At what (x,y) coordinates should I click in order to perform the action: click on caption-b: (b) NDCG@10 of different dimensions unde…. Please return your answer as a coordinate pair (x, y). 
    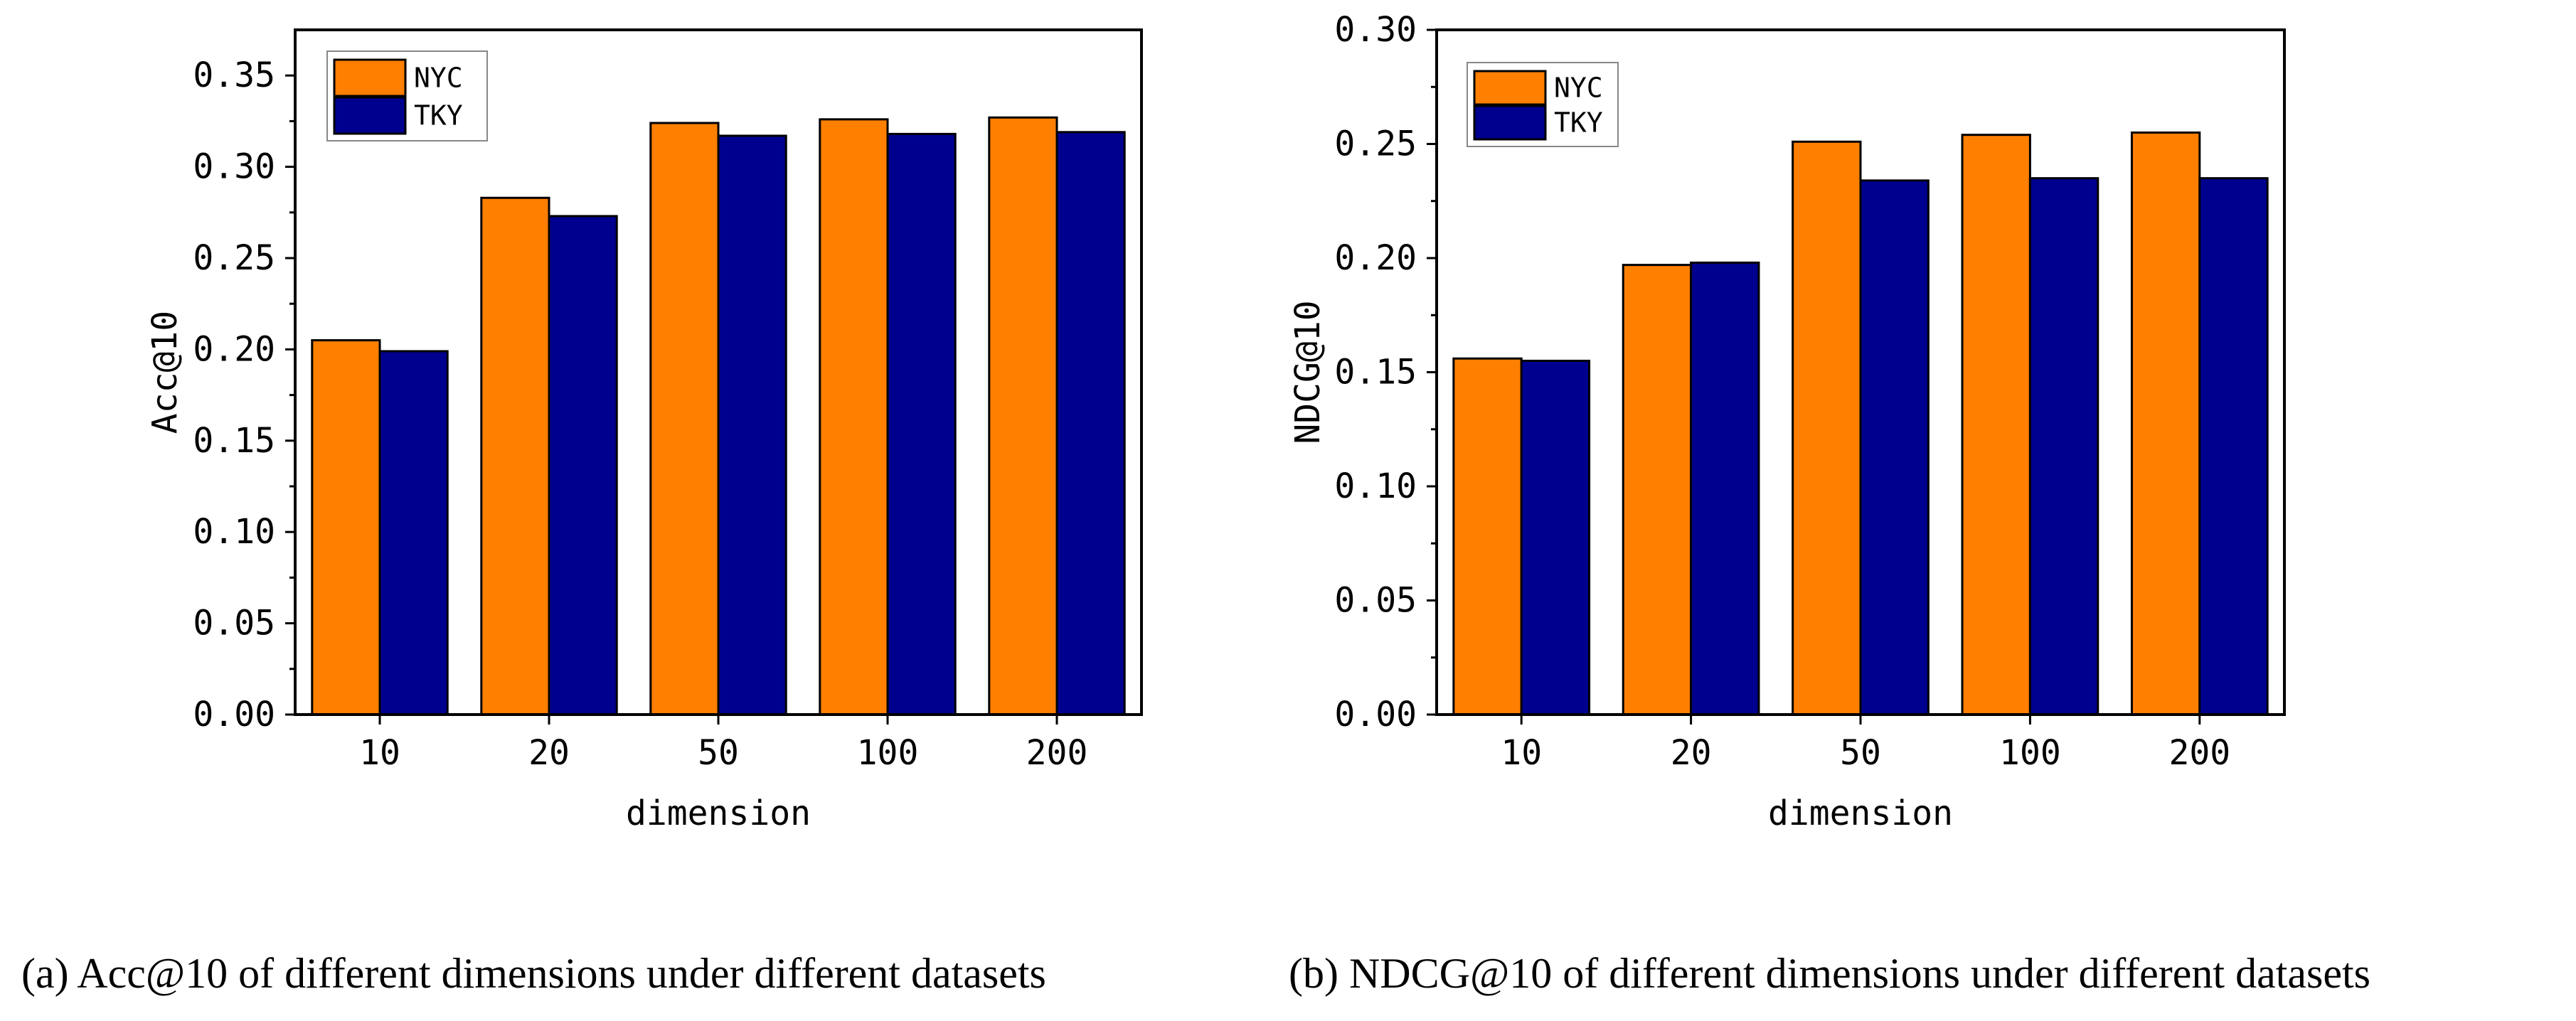
    Looking at the image, I should click on (1830, 973).